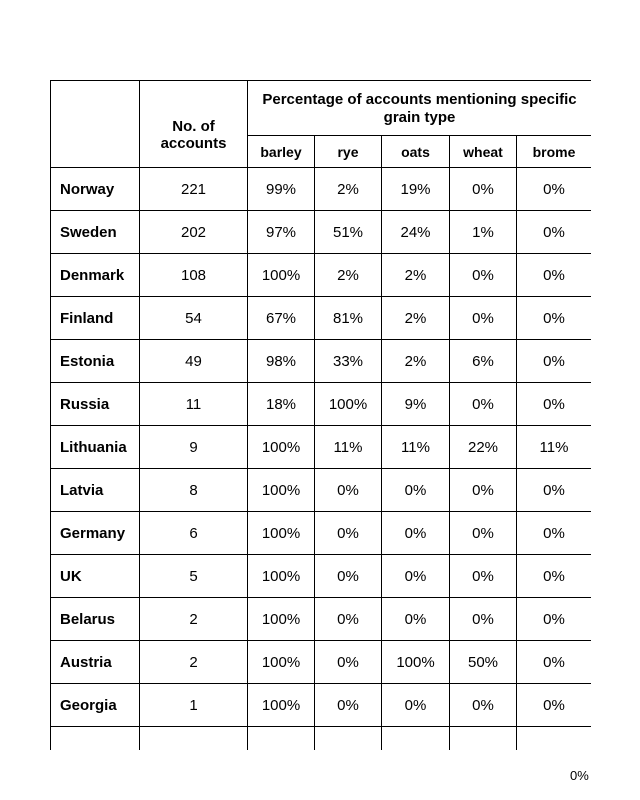 This screenshot has width=640, height=800. Describe the element at coordinates (95, 662) in the screenshot. I see `country-cell: Austria` at that location.